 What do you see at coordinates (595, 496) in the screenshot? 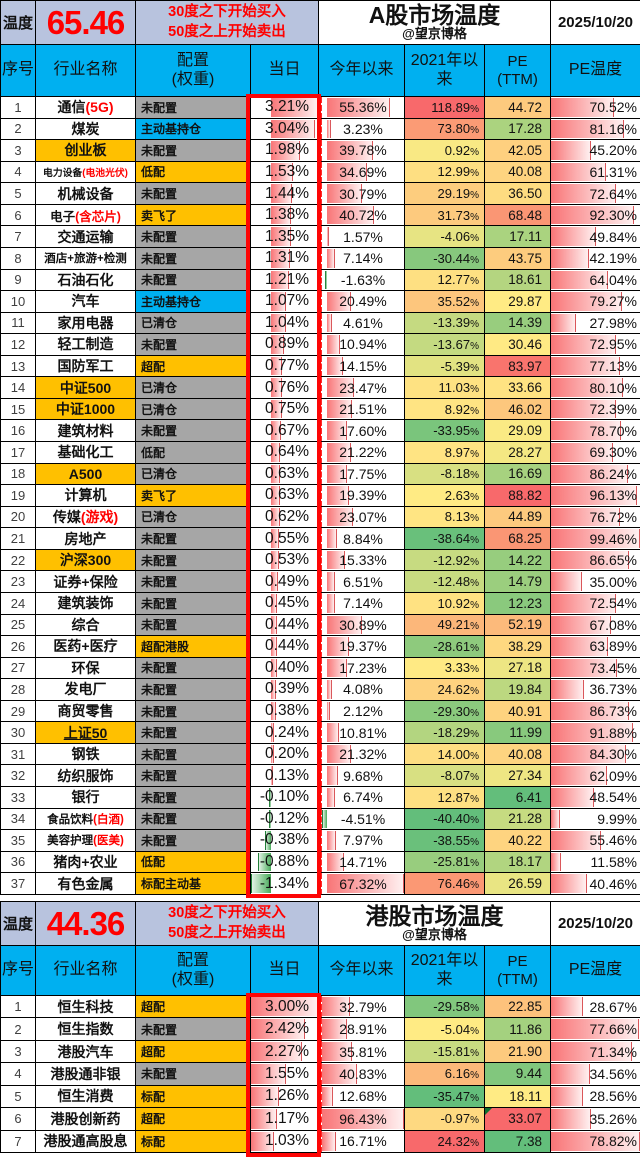
I see `cell-pe-temp: 96.13%` at bounding box center [595, 496].